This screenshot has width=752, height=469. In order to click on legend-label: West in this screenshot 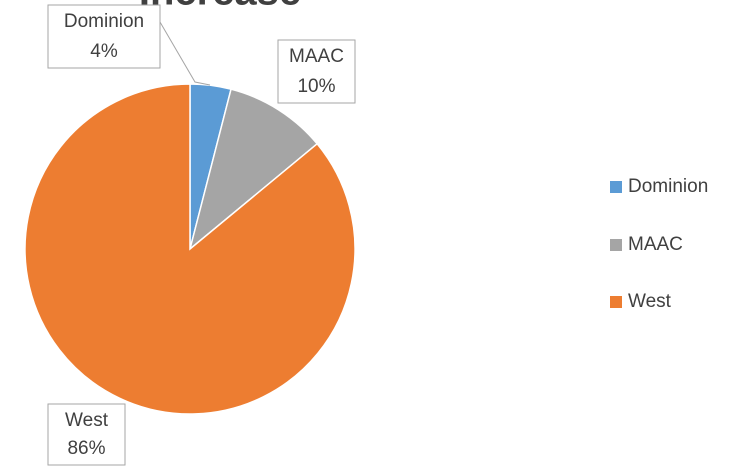, I will do `click(650, 301)`.